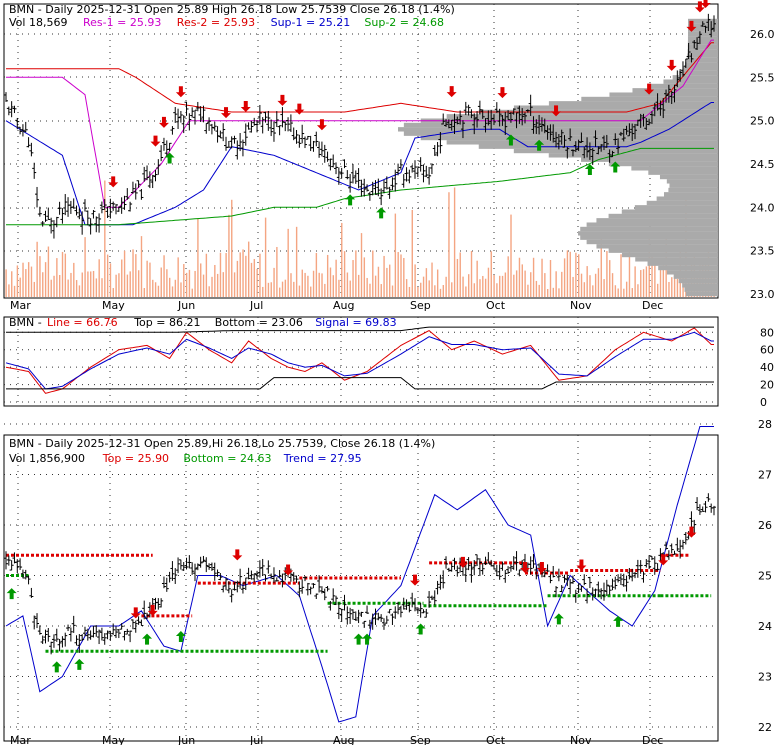  I want to click on osc-y-tick: 40, so click(767, 367).